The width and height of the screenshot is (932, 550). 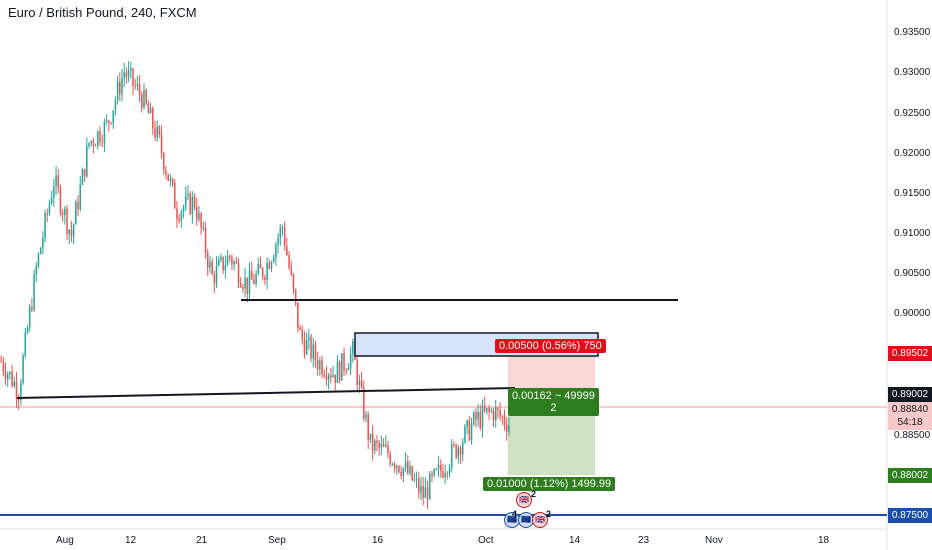 I want to click on entry-price-tag: 0.89002, so click(x=910, y=394).